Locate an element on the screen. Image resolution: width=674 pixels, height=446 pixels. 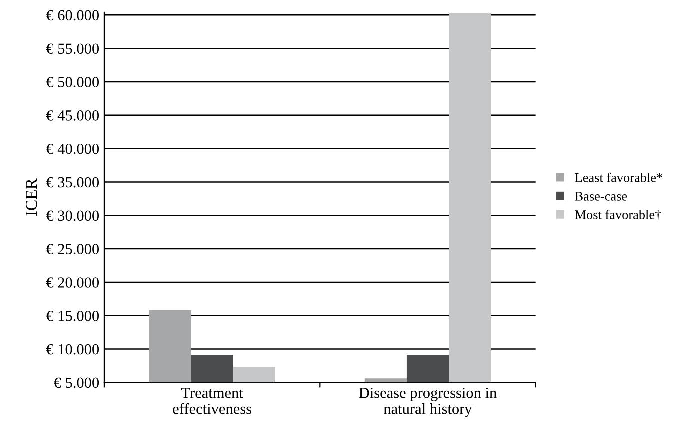
y-axis-title: ICER is located at coordinates (32, 197).